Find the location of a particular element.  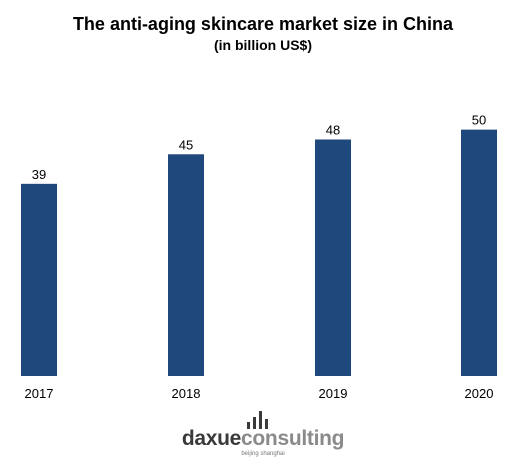

bar-2017 is located at coordinates (39, 279).